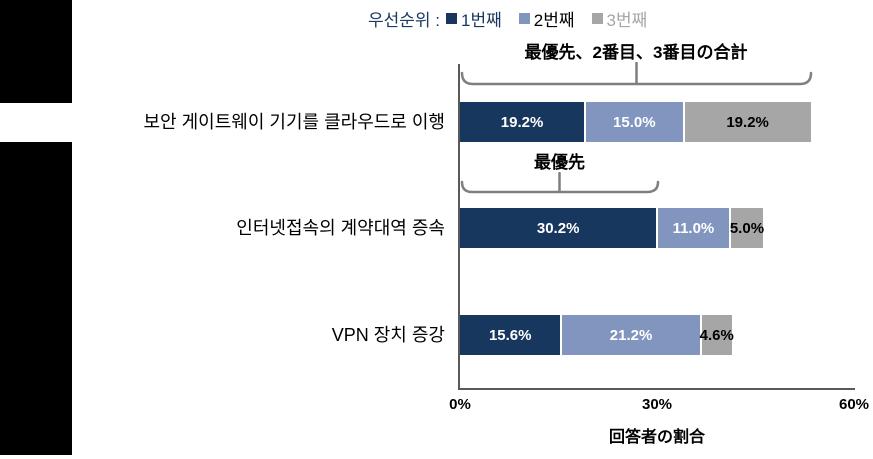  I want to click on bar-row-1: 19.2% 15.0% 19.2%, so click(635, 122).